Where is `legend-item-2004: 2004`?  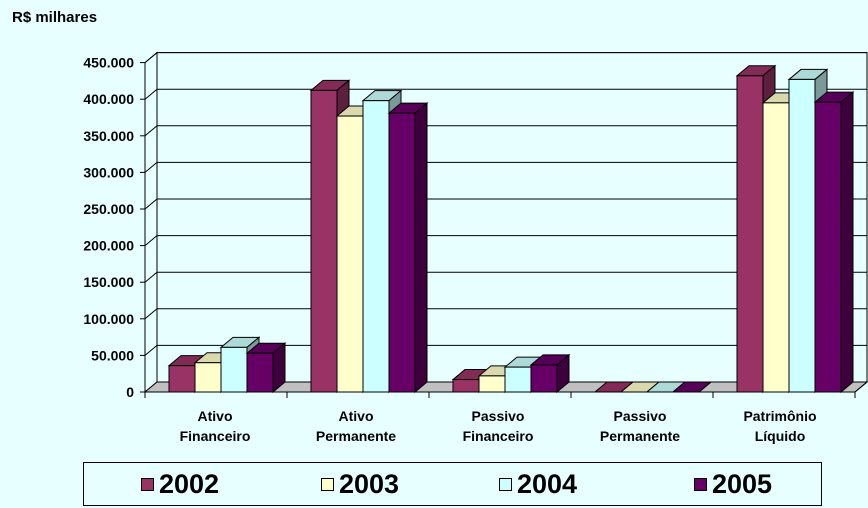 legend-item-2004: 2004 is located at coordinates (538, 484).